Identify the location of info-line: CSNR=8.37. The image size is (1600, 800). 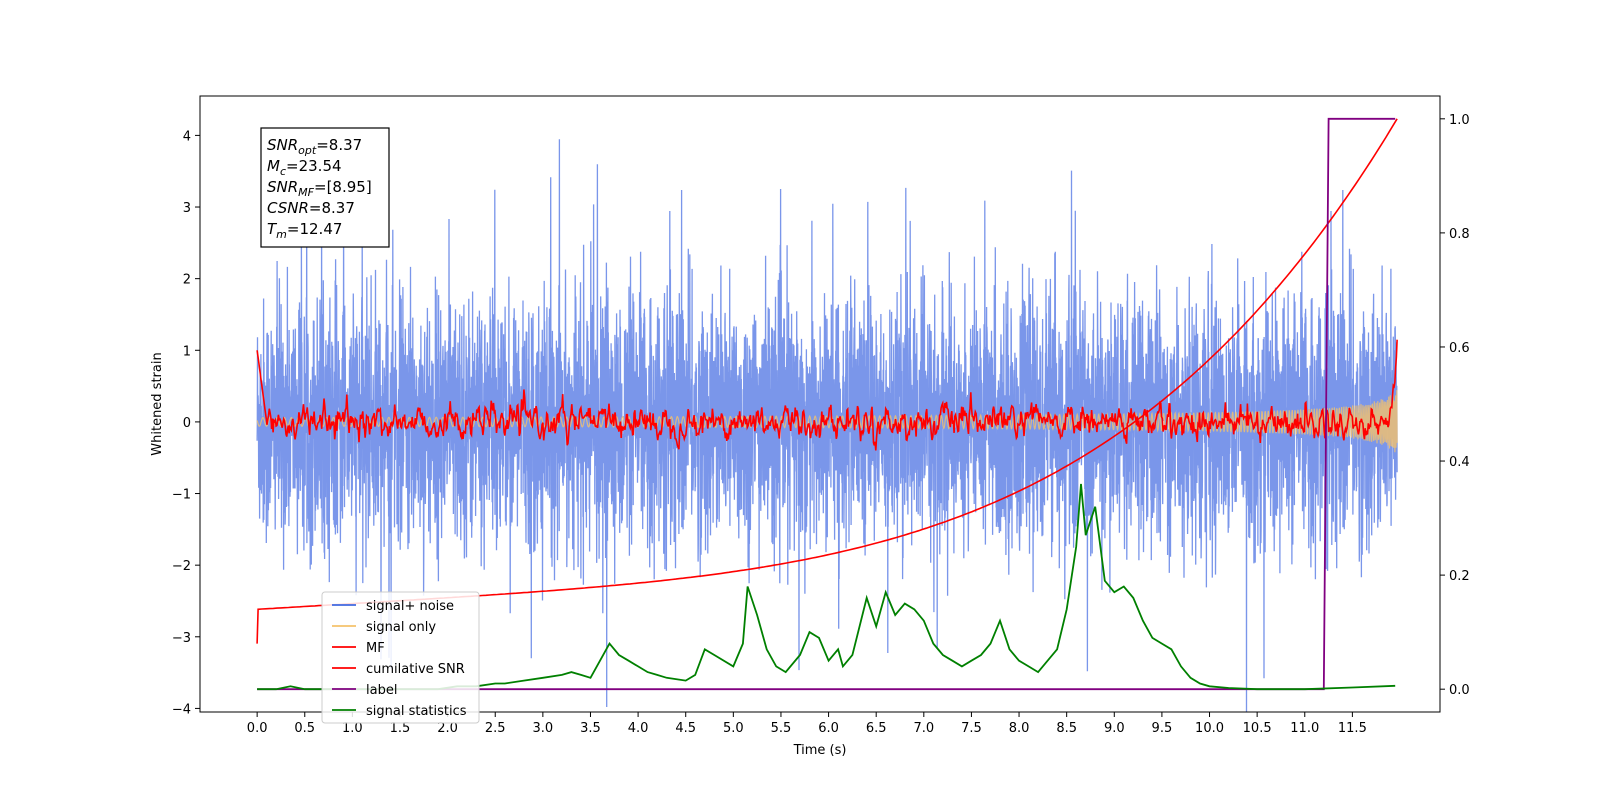
(311, 208).